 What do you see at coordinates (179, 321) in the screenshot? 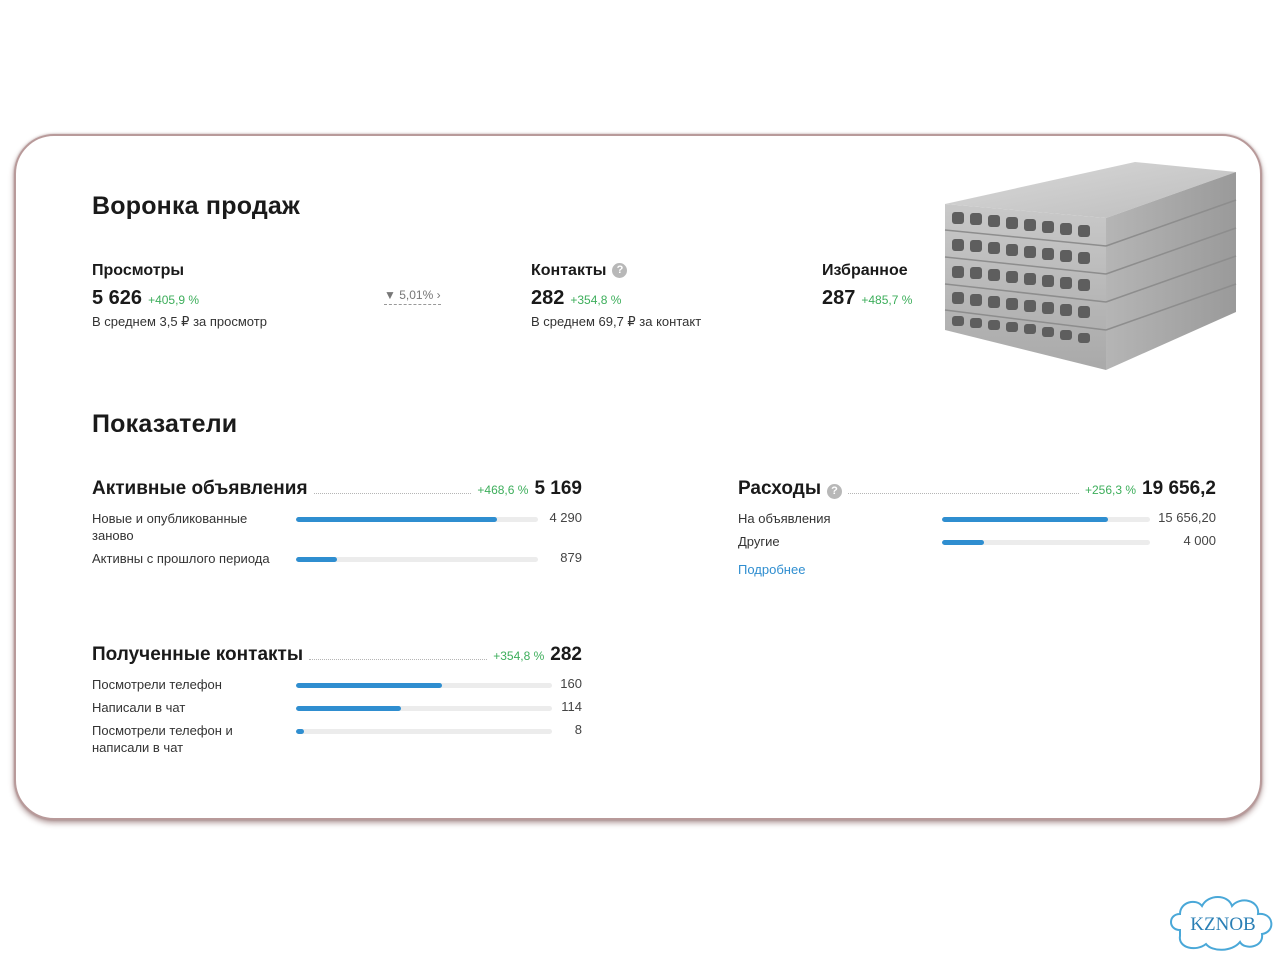
I see `views-avg: В среднем 3,5 ₽ за просмотр` at bounding box center [179, 321].